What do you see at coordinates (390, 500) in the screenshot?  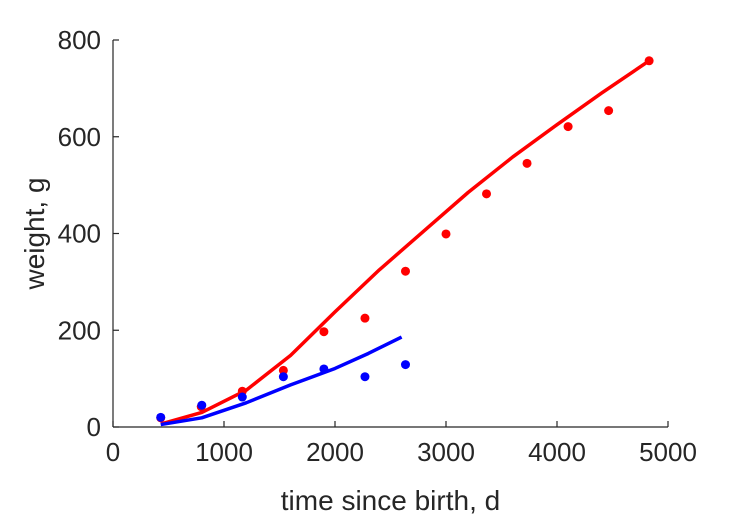 I see `x-axis-label: time since birth, d` at bounding box center [390, 500].